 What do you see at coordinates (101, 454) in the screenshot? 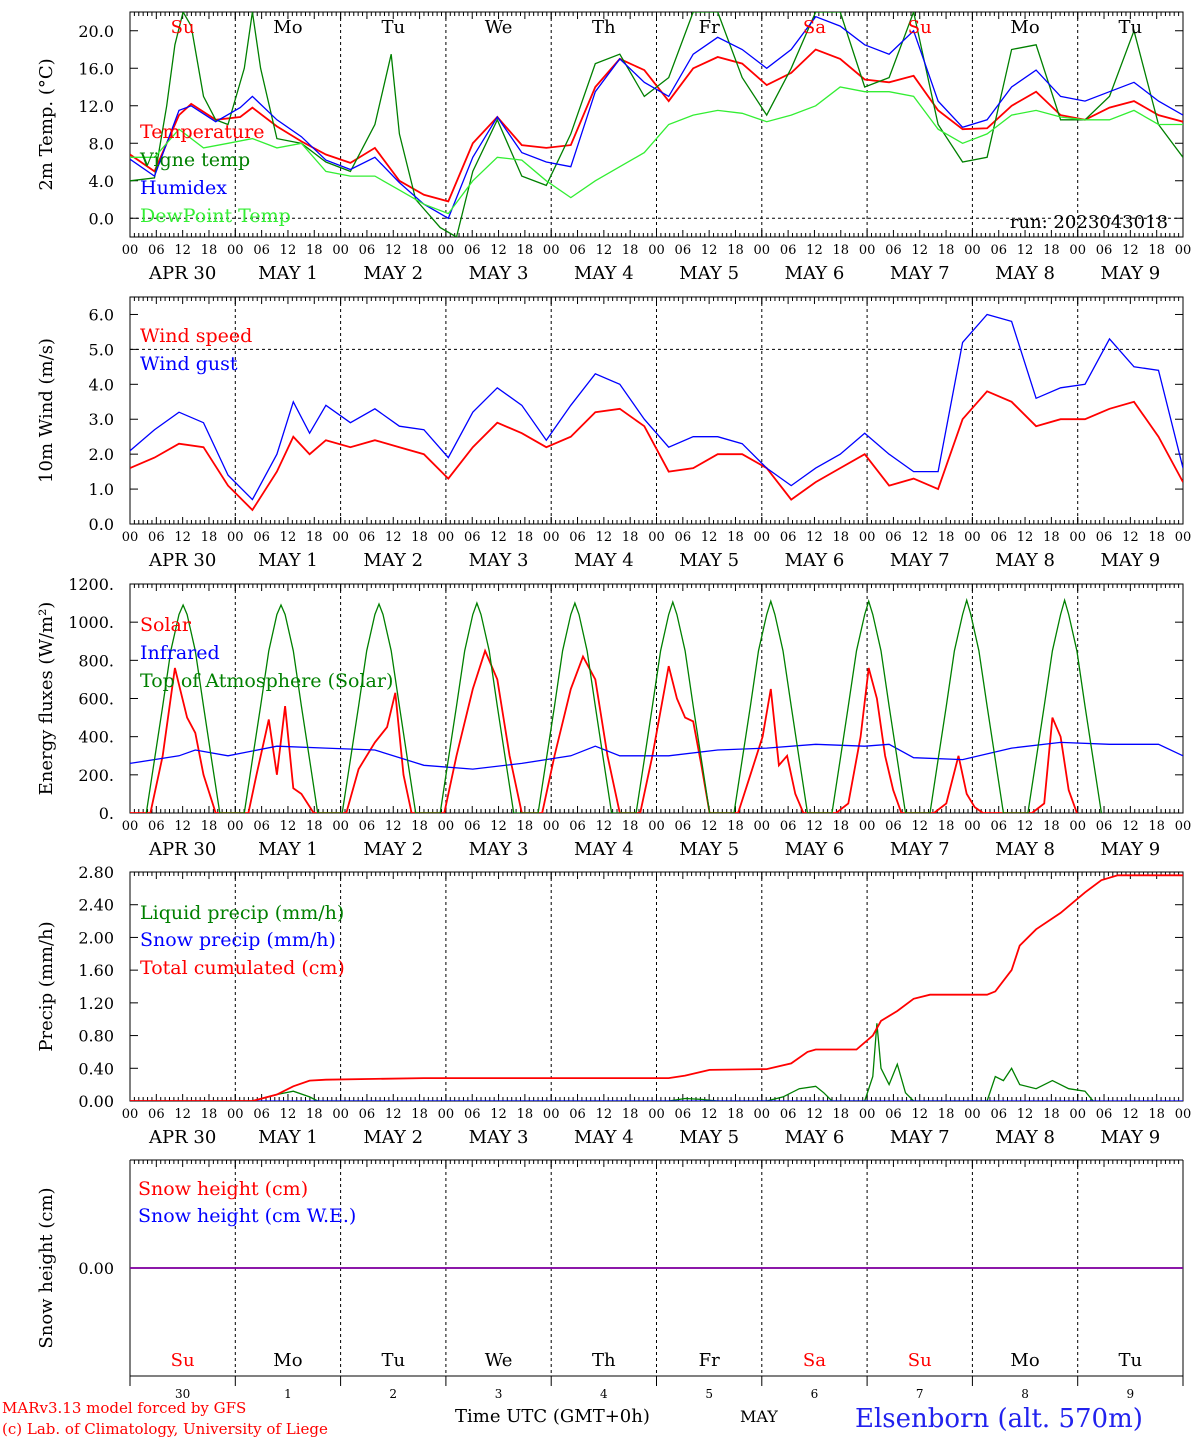
I see `y-tick-label: 2.0` at bounding box center [101, 454].